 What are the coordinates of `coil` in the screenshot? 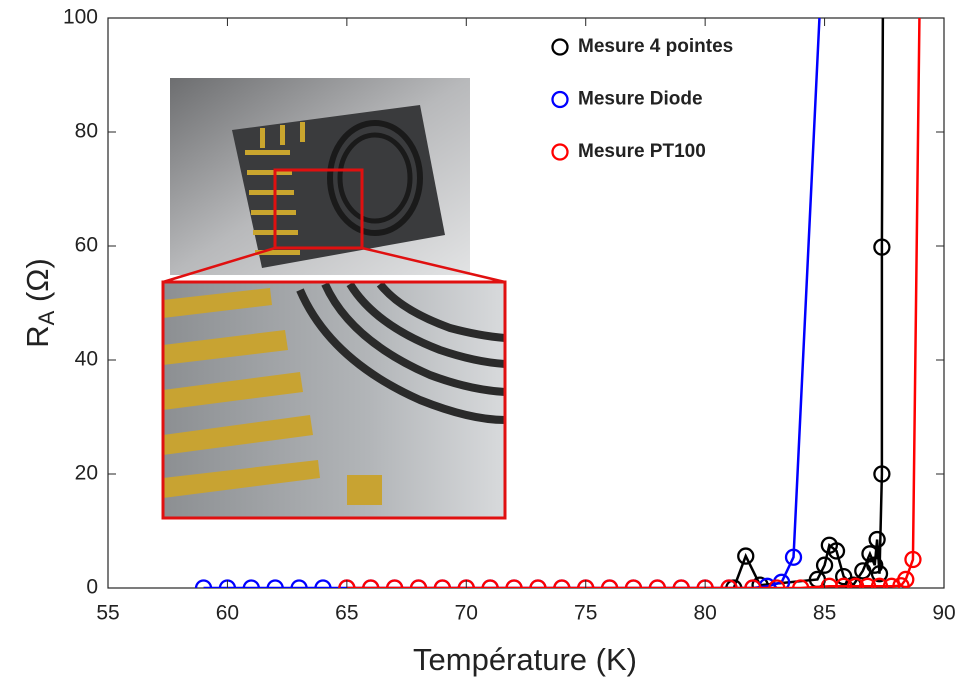 It's located at (375, 178).